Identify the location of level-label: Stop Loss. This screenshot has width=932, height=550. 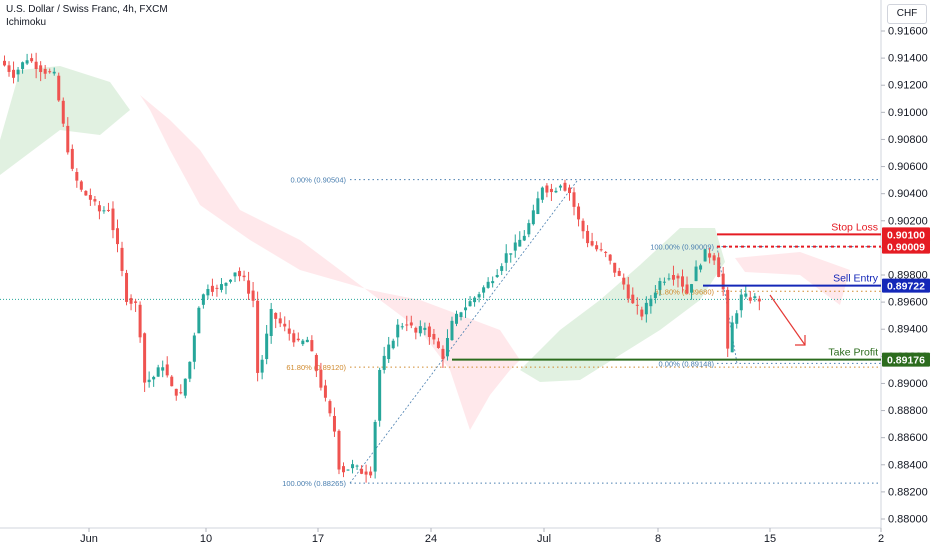
(854, 227).